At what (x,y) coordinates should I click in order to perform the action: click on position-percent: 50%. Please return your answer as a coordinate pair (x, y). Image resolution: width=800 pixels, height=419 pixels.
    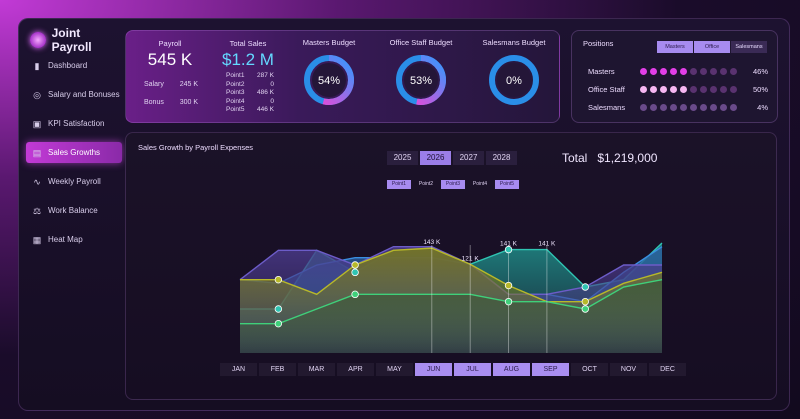
    Looking at the image, I should click on (760, 89).